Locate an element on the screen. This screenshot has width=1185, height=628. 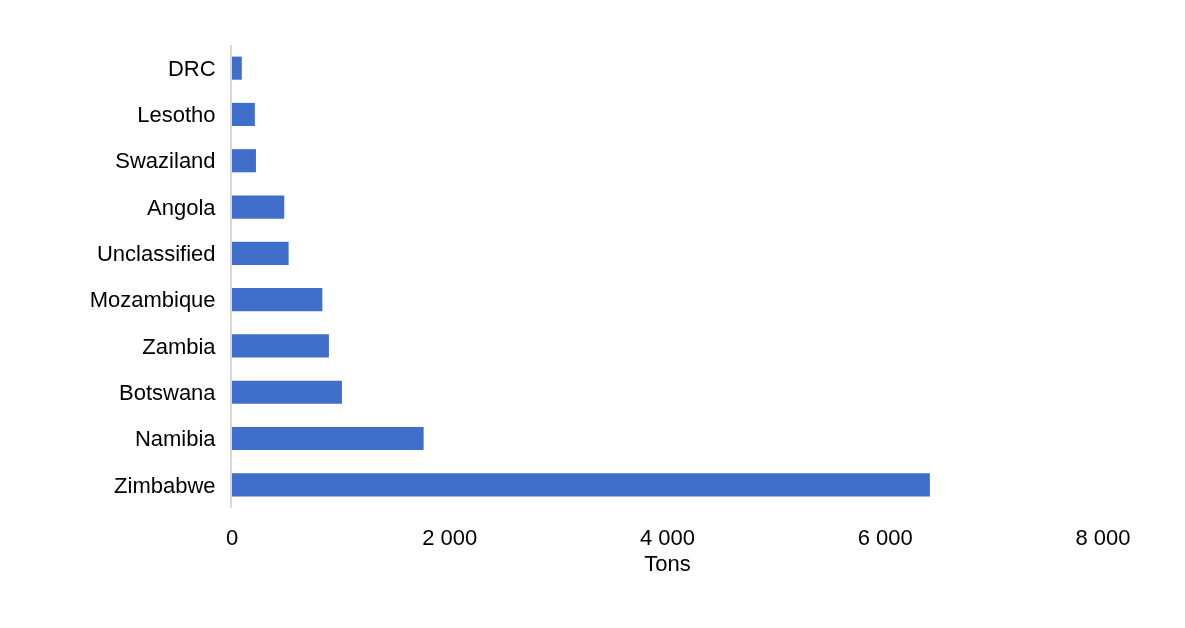
y-tick-label: Swaziland is located at coordinates (165, 161).